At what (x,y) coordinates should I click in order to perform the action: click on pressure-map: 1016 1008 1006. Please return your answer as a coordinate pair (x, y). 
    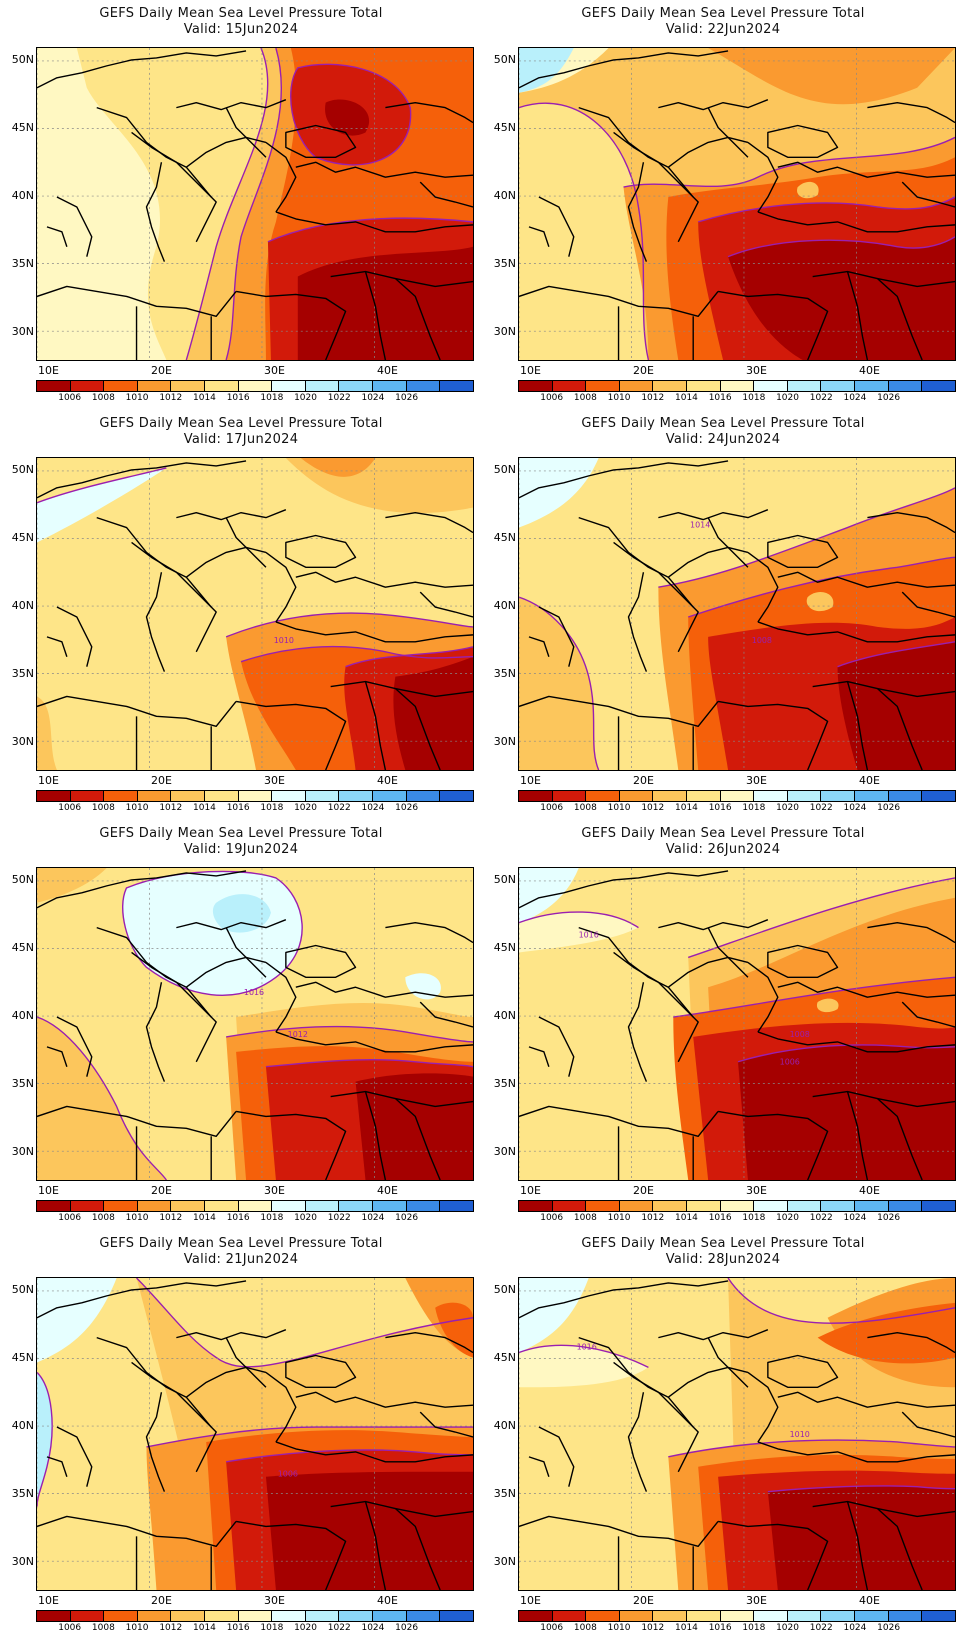
    Looking at the image, I should click on (737, 1024).